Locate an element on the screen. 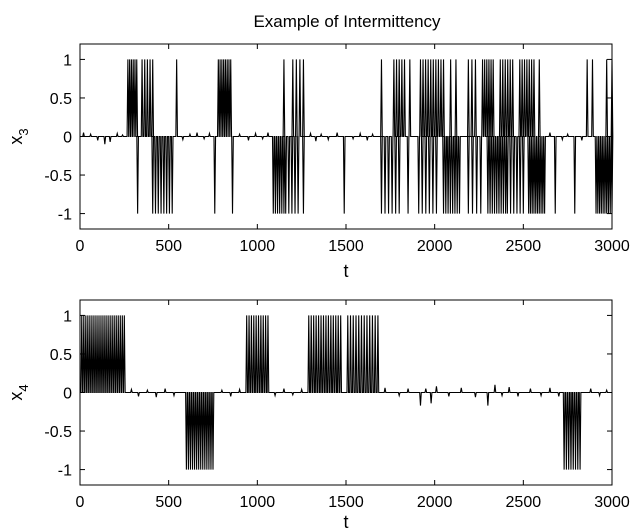 This screenshot has height=531, width=635. y-axis-label-subscript: 3 is located at coordinates (23, 131).